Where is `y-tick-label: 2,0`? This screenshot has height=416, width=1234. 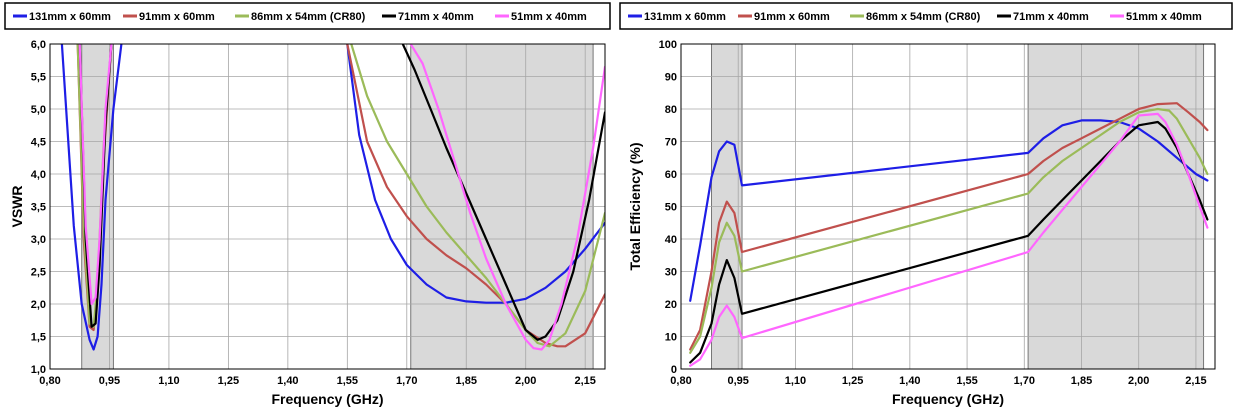
y-tick-label: 2,0 is located at coordinates (38, 305).